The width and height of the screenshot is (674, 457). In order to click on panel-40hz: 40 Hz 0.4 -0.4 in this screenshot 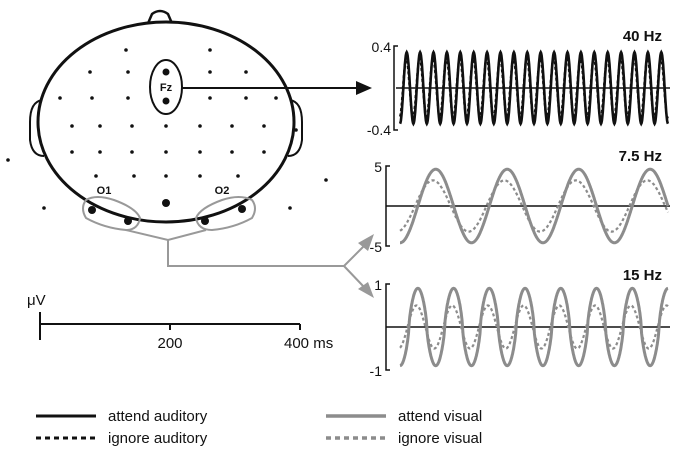, I will do `click(518, 83)`.